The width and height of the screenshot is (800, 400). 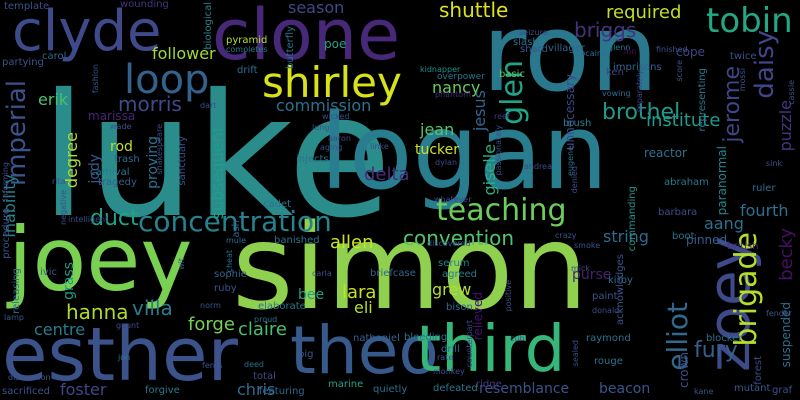 I want to click on word-fury: fury, so click(x=716, y=350).